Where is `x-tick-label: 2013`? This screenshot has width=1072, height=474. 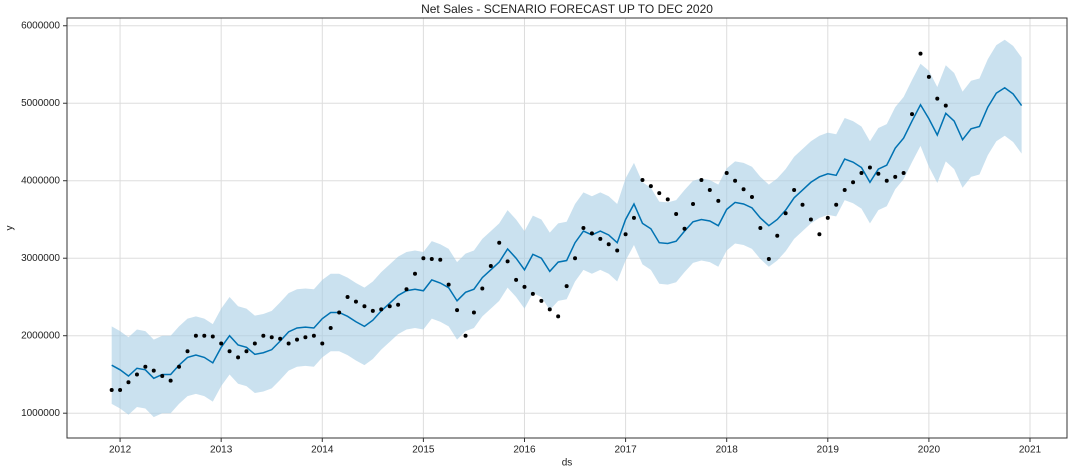
x-tick-label: 2013 is located at coordinates (221, 450).